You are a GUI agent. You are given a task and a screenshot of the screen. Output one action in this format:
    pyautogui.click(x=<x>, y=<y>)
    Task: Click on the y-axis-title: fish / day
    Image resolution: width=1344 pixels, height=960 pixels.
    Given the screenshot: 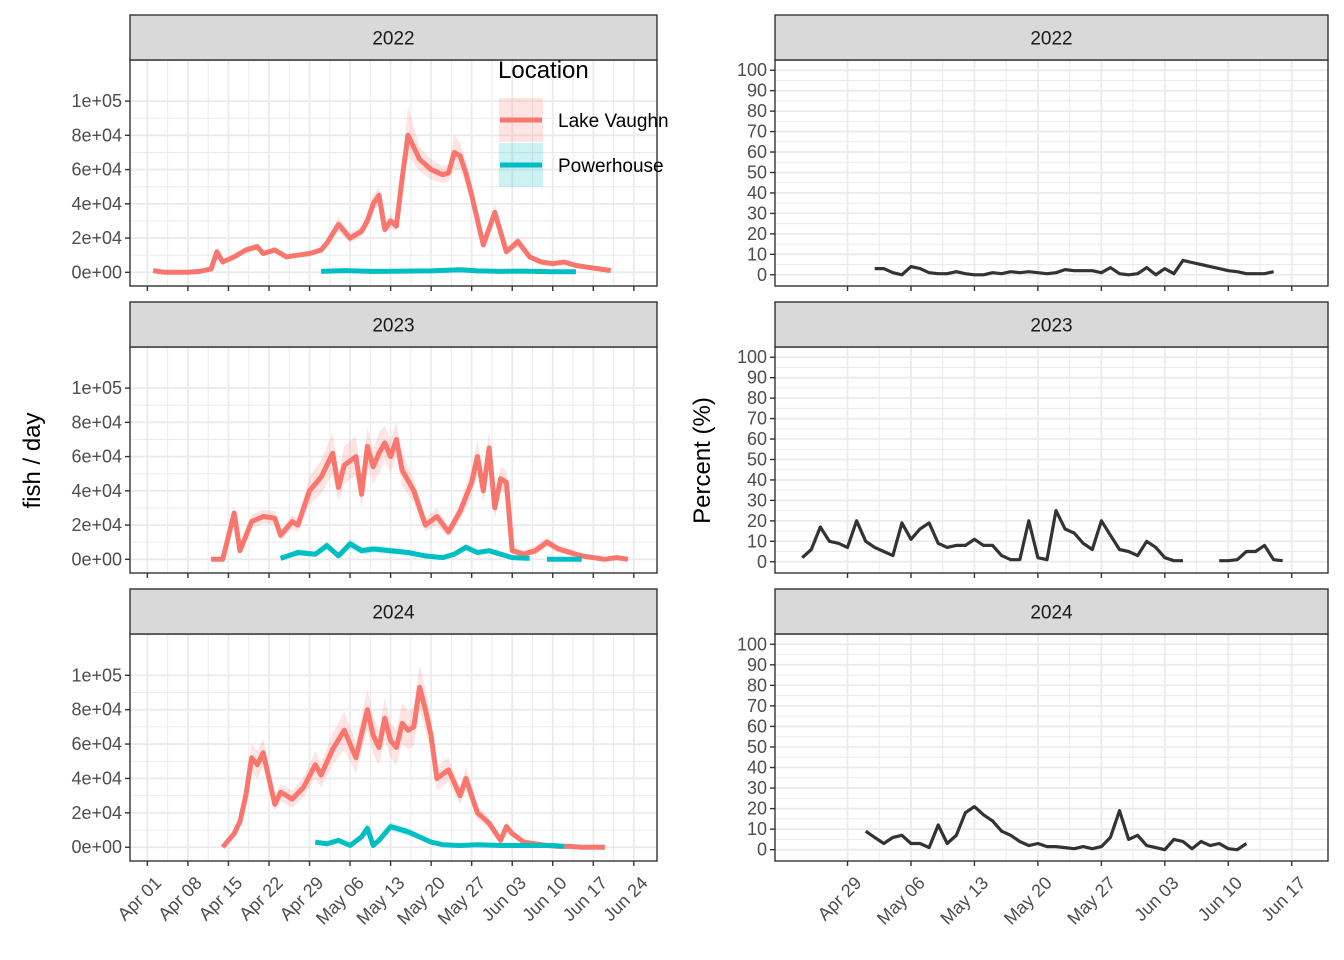 What is the action you would take?
    pyautogui.click(x=32, y=460)
    